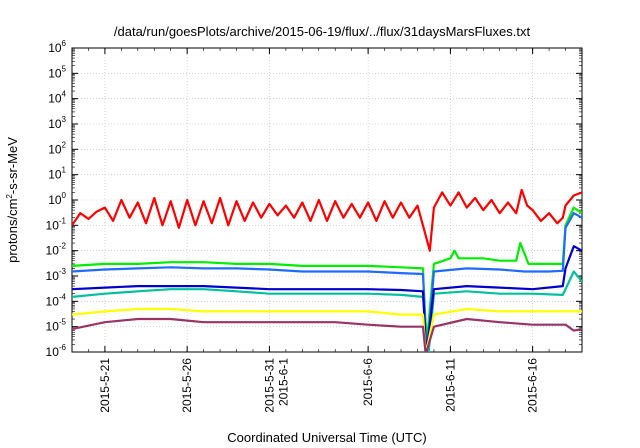  Describe the element at coordinates (63, 322) in the screenshot. I see `y-tick-exponent: -5` at that location.